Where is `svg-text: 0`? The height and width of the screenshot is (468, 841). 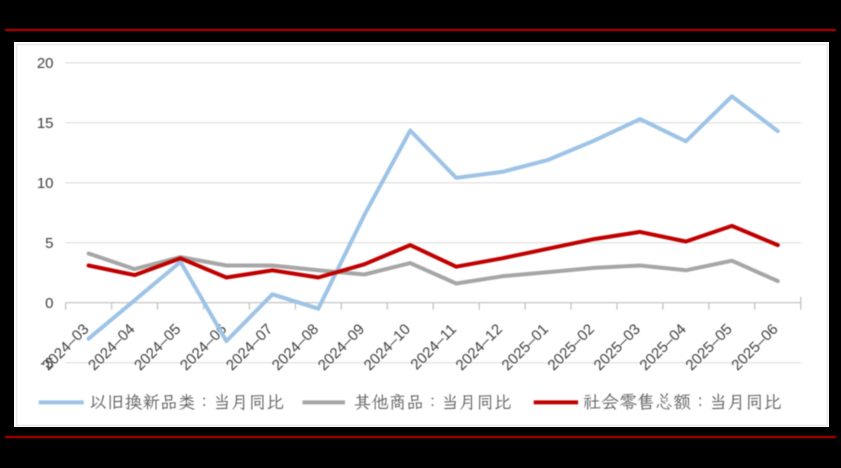
svg-text: 0 is located at coordinates (49, 303).